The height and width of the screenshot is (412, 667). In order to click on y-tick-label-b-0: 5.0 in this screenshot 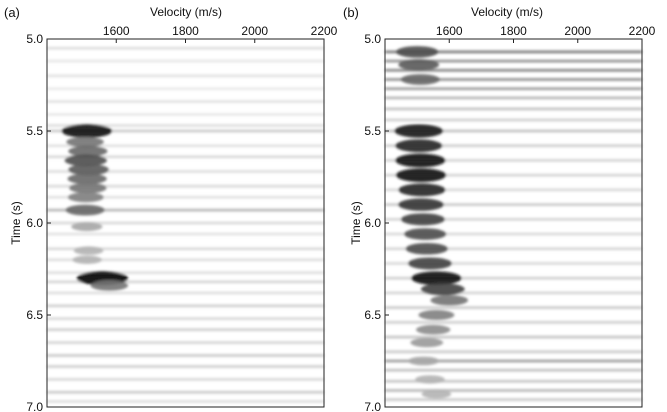, I will do `click(372, 39)`.